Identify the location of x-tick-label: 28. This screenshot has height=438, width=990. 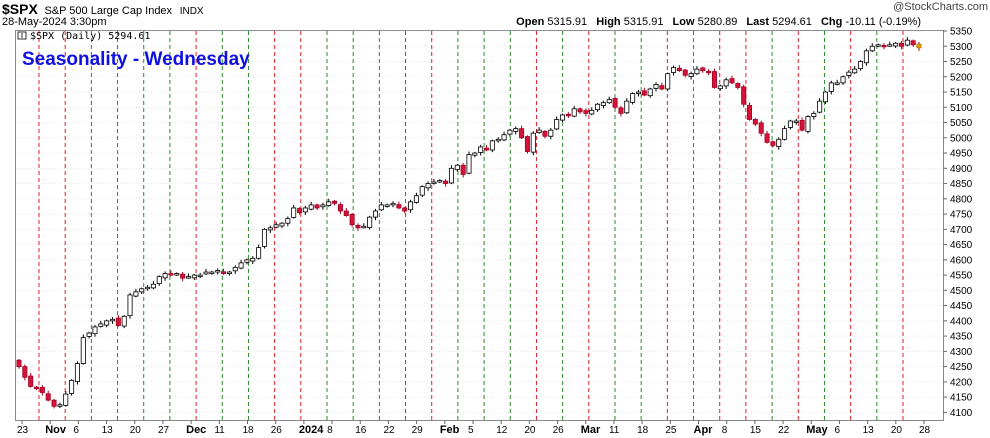
(925, 430).